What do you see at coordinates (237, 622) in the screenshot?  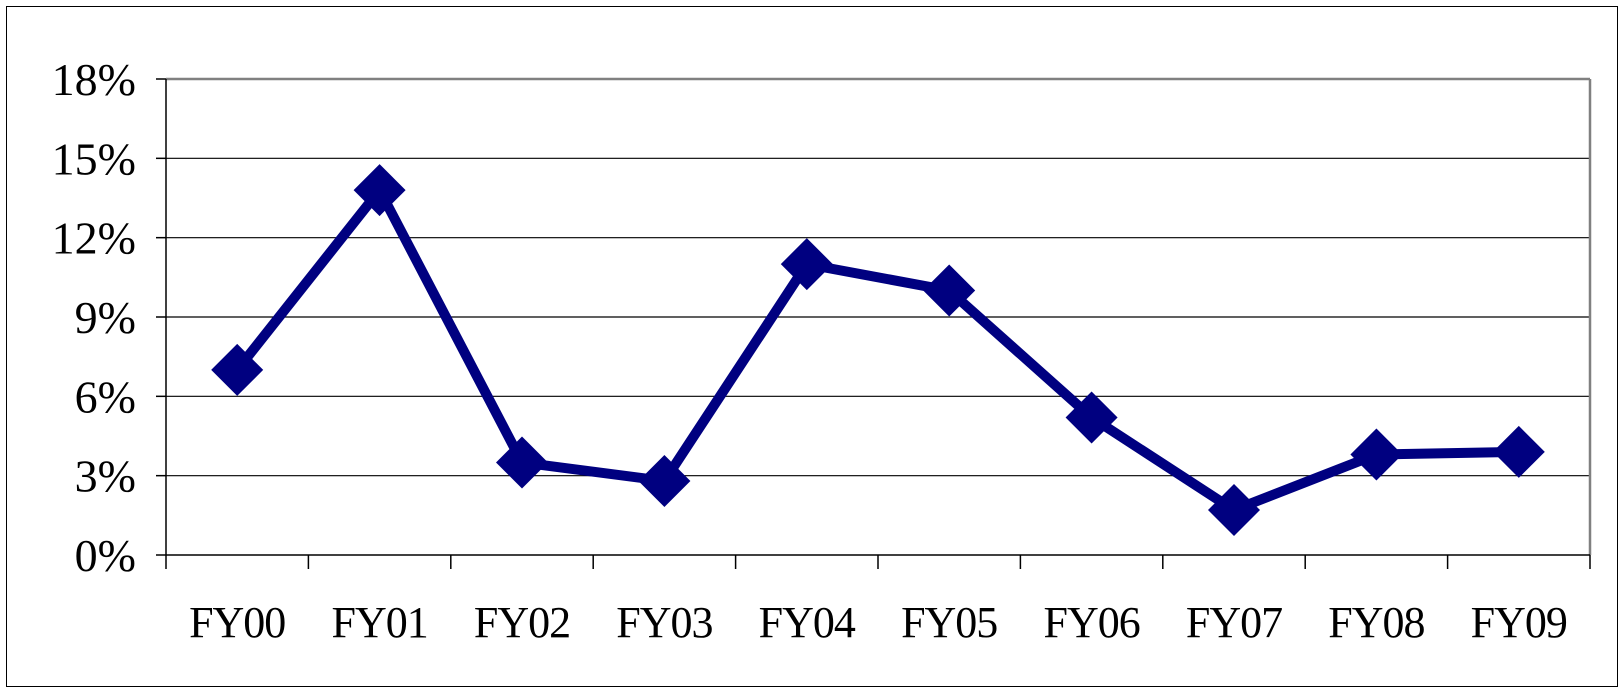 I see `x-tick-label: FY00` at bounding box center [237, 622].